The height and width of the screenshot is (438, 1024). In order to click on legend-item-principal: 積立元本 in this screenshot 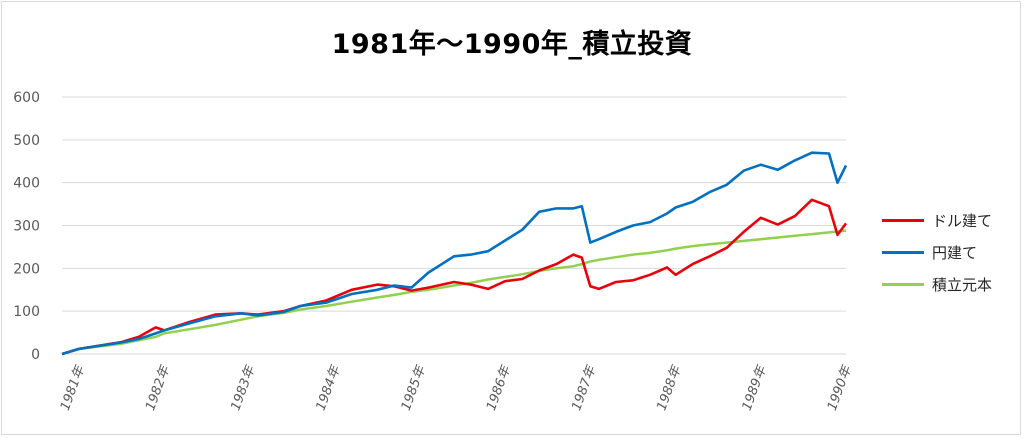, I will do `click(937, 284)`.